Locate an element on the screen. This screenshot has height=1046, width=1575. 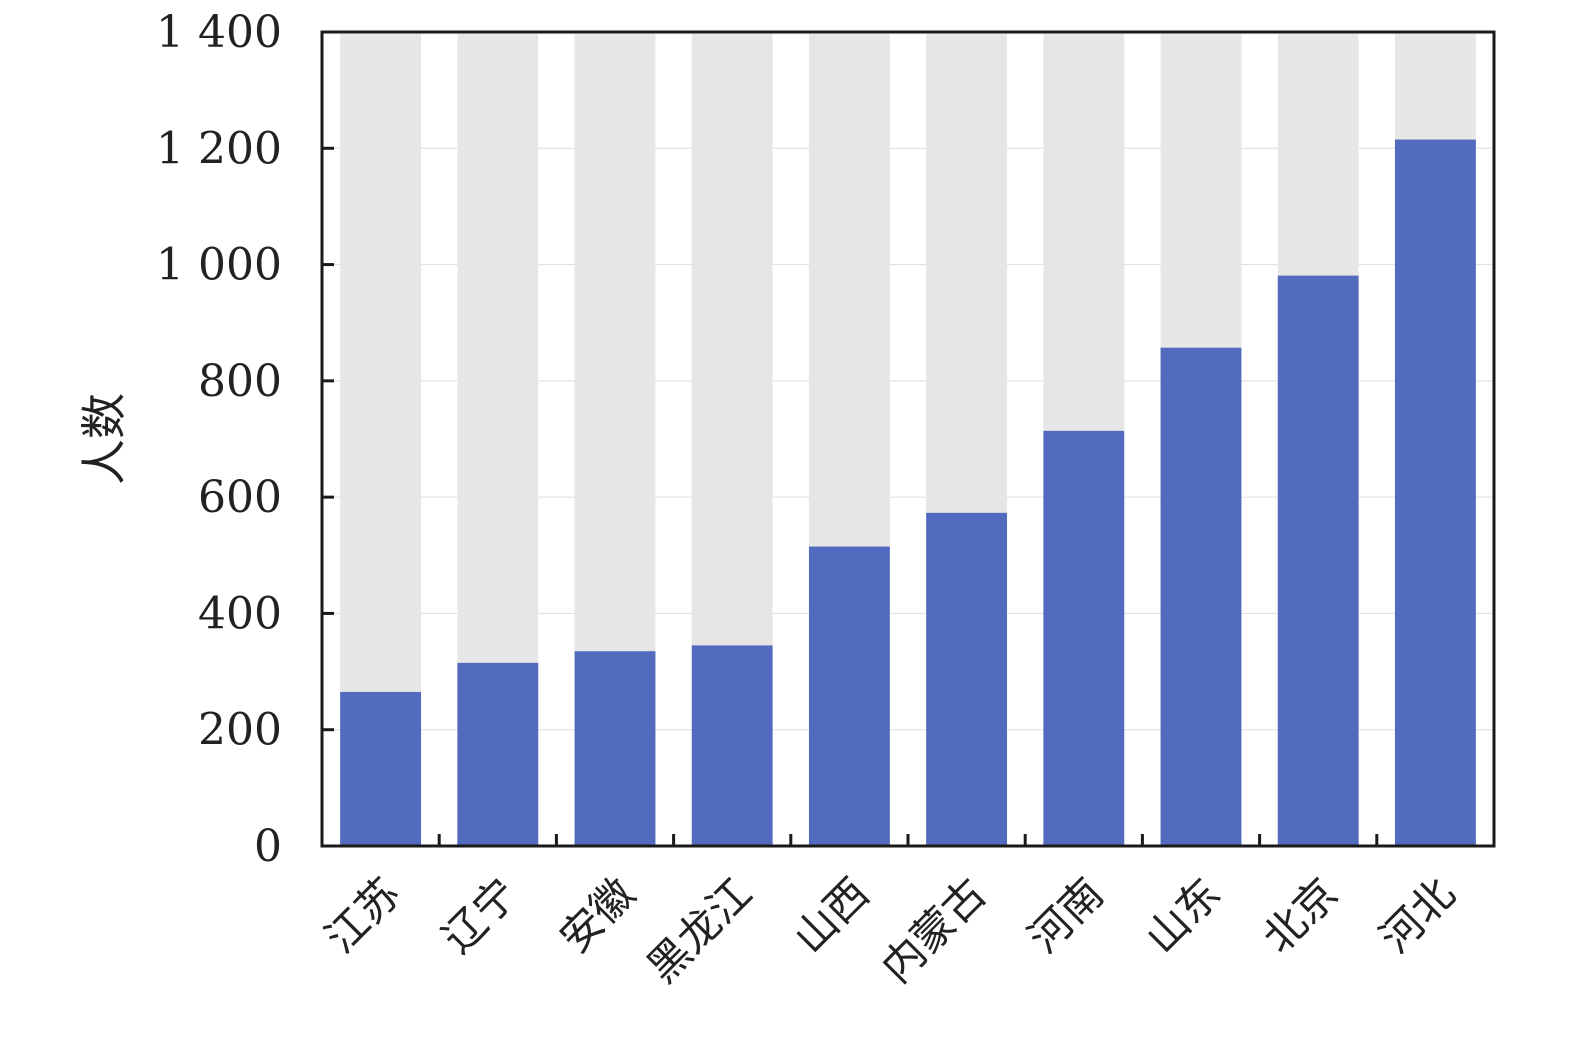
y-tick-label: 800 is located at coordinates (240, 381).